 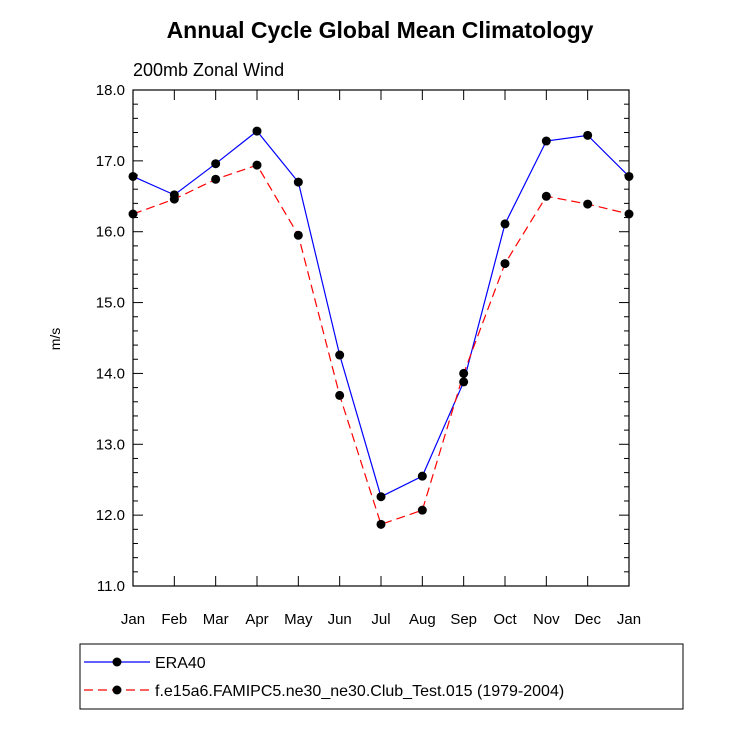 What do you see at coordinates (117, 662) in the screenshot?
I see `legend-marker-era40` at bounding box center [117, 662].